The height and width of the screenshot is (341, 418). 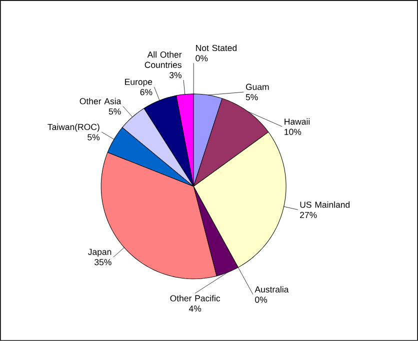 What do you see at coordinates (195, 298) in the screenshot?
I see `slice-label: Other Pacific` at bounding box center [195, 298].